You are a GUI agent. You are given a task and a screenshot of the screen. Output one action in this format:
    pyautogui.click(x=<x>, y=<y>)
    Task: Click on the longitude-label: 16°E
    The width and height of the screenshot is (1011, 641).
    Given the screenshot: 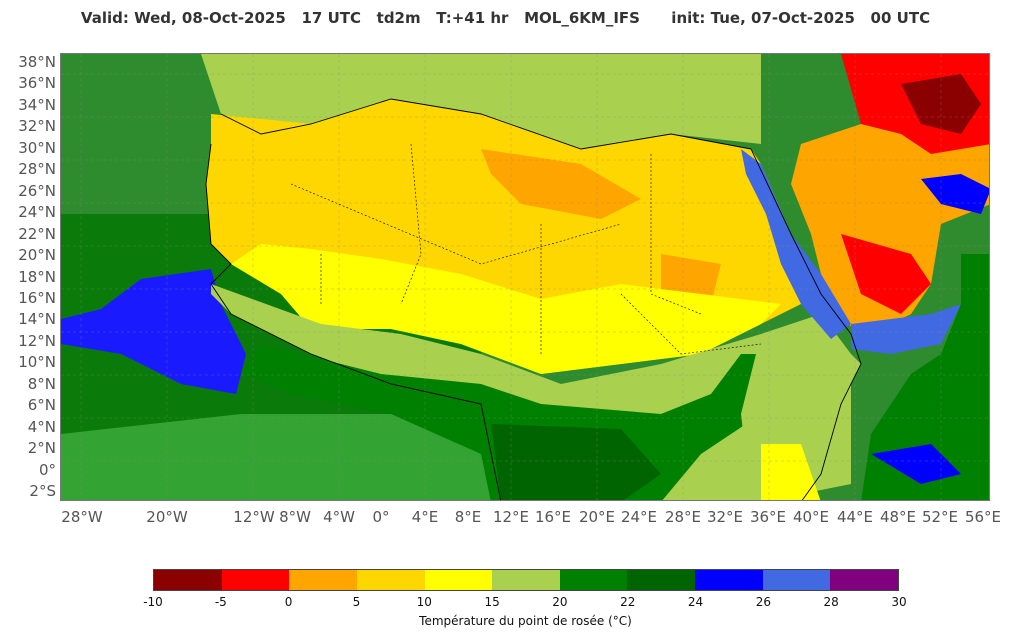 What is the action you would take?
    pyautogui.click(x=553, y=517)
    